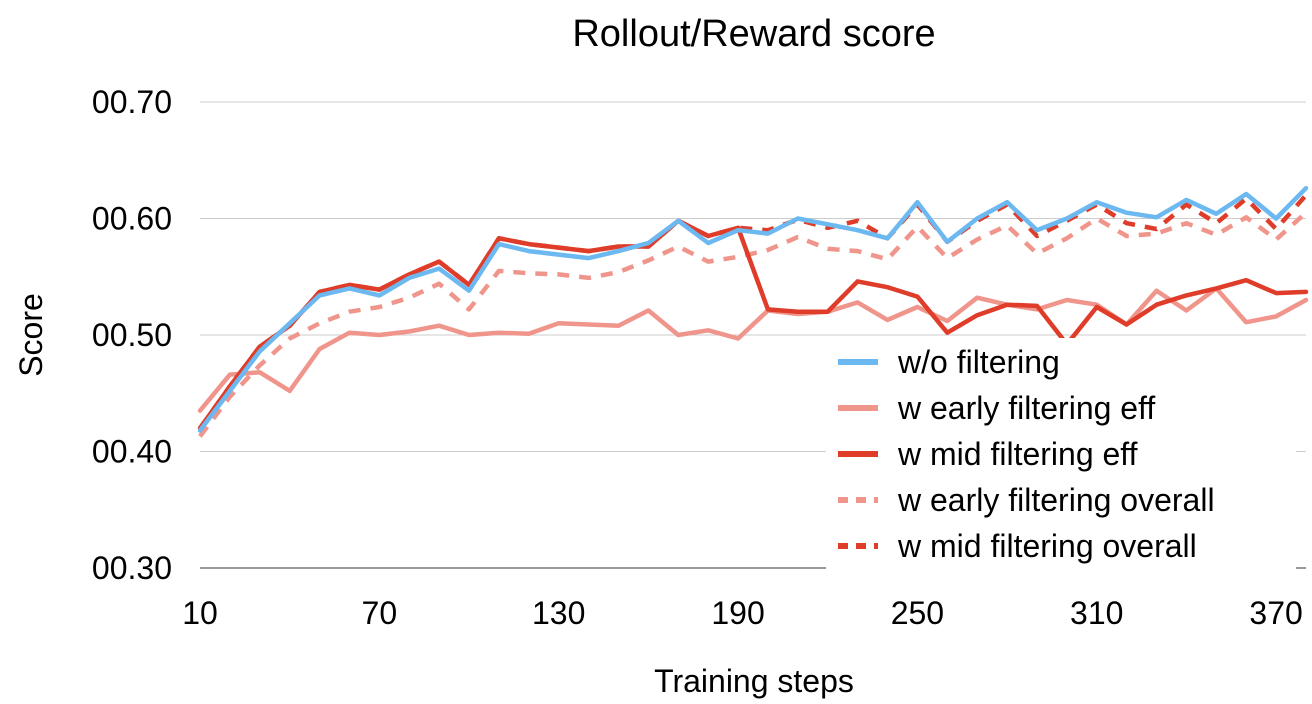  Describe the element at coordinates (1017, 454) in the screenshot. I see `legend-label: w mid filtering eff` at that location.